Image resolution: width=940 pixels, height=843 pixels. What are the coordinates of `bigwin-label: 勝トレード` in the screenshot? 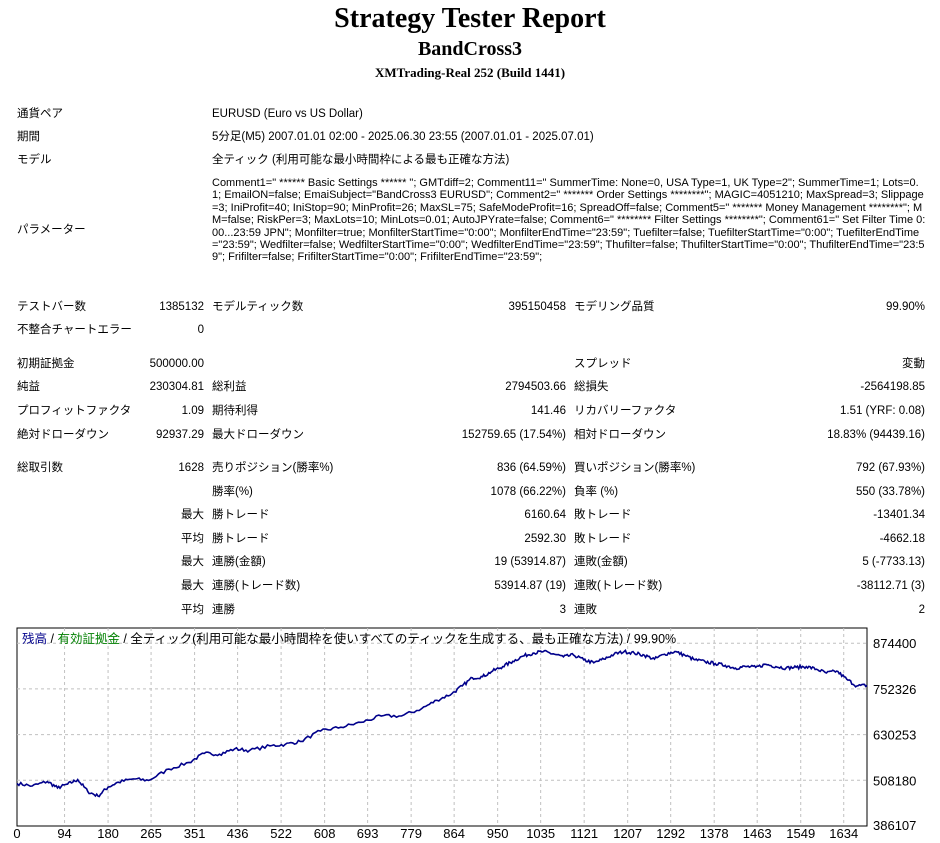 It's located at (241, 515).